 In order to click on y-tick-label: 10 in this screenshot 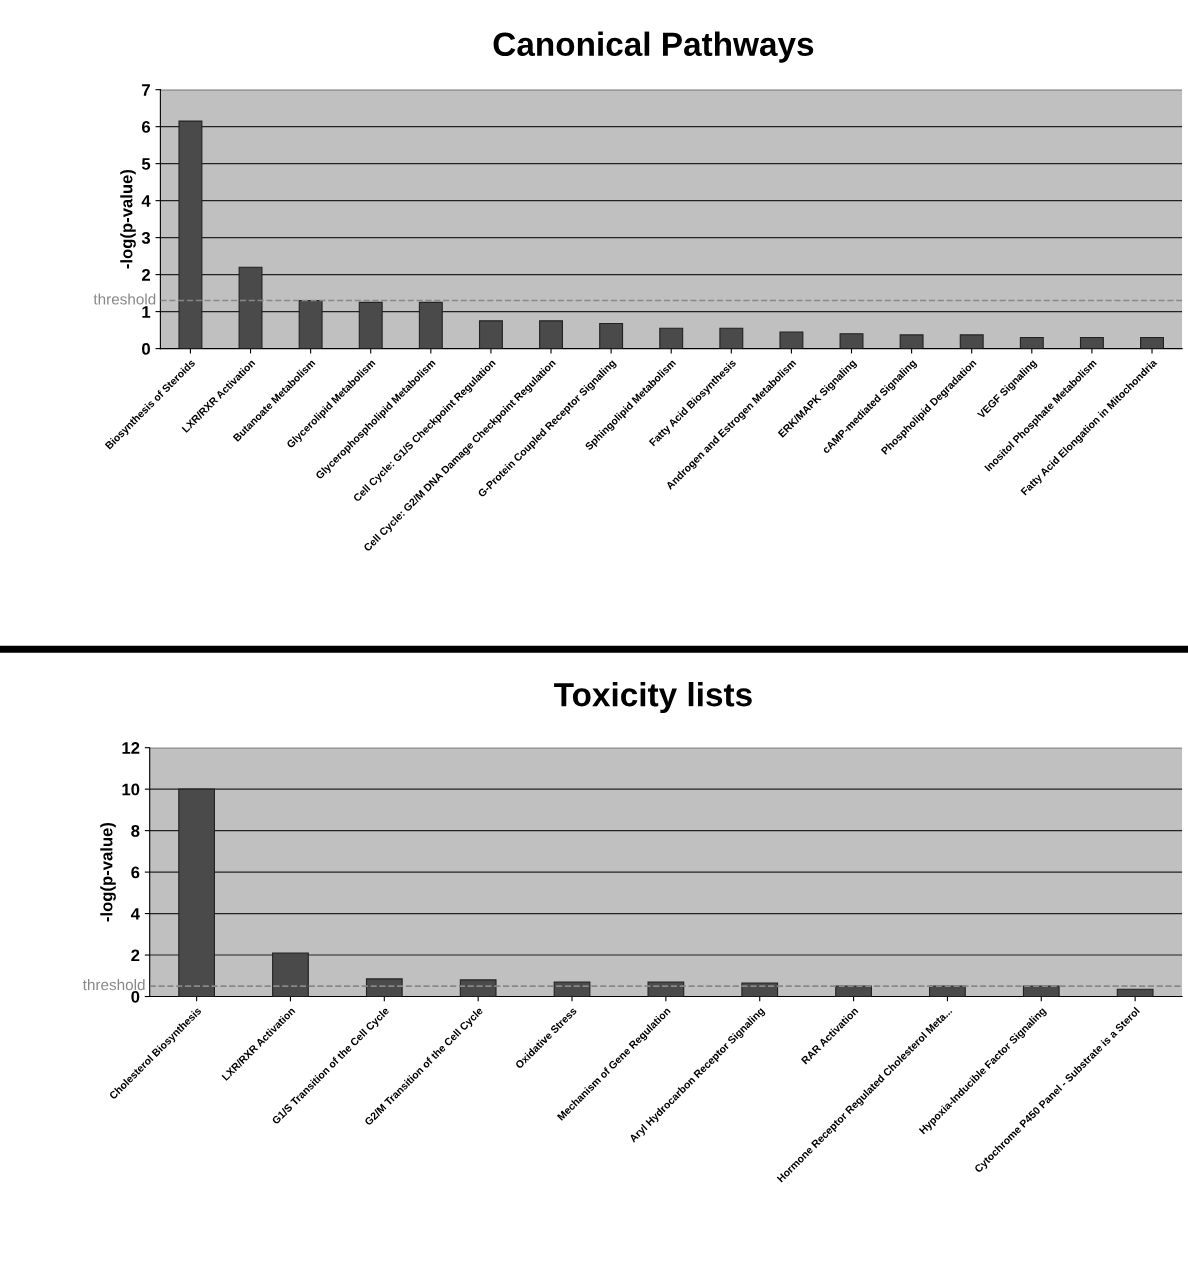, I will do `click(131, 789)`.